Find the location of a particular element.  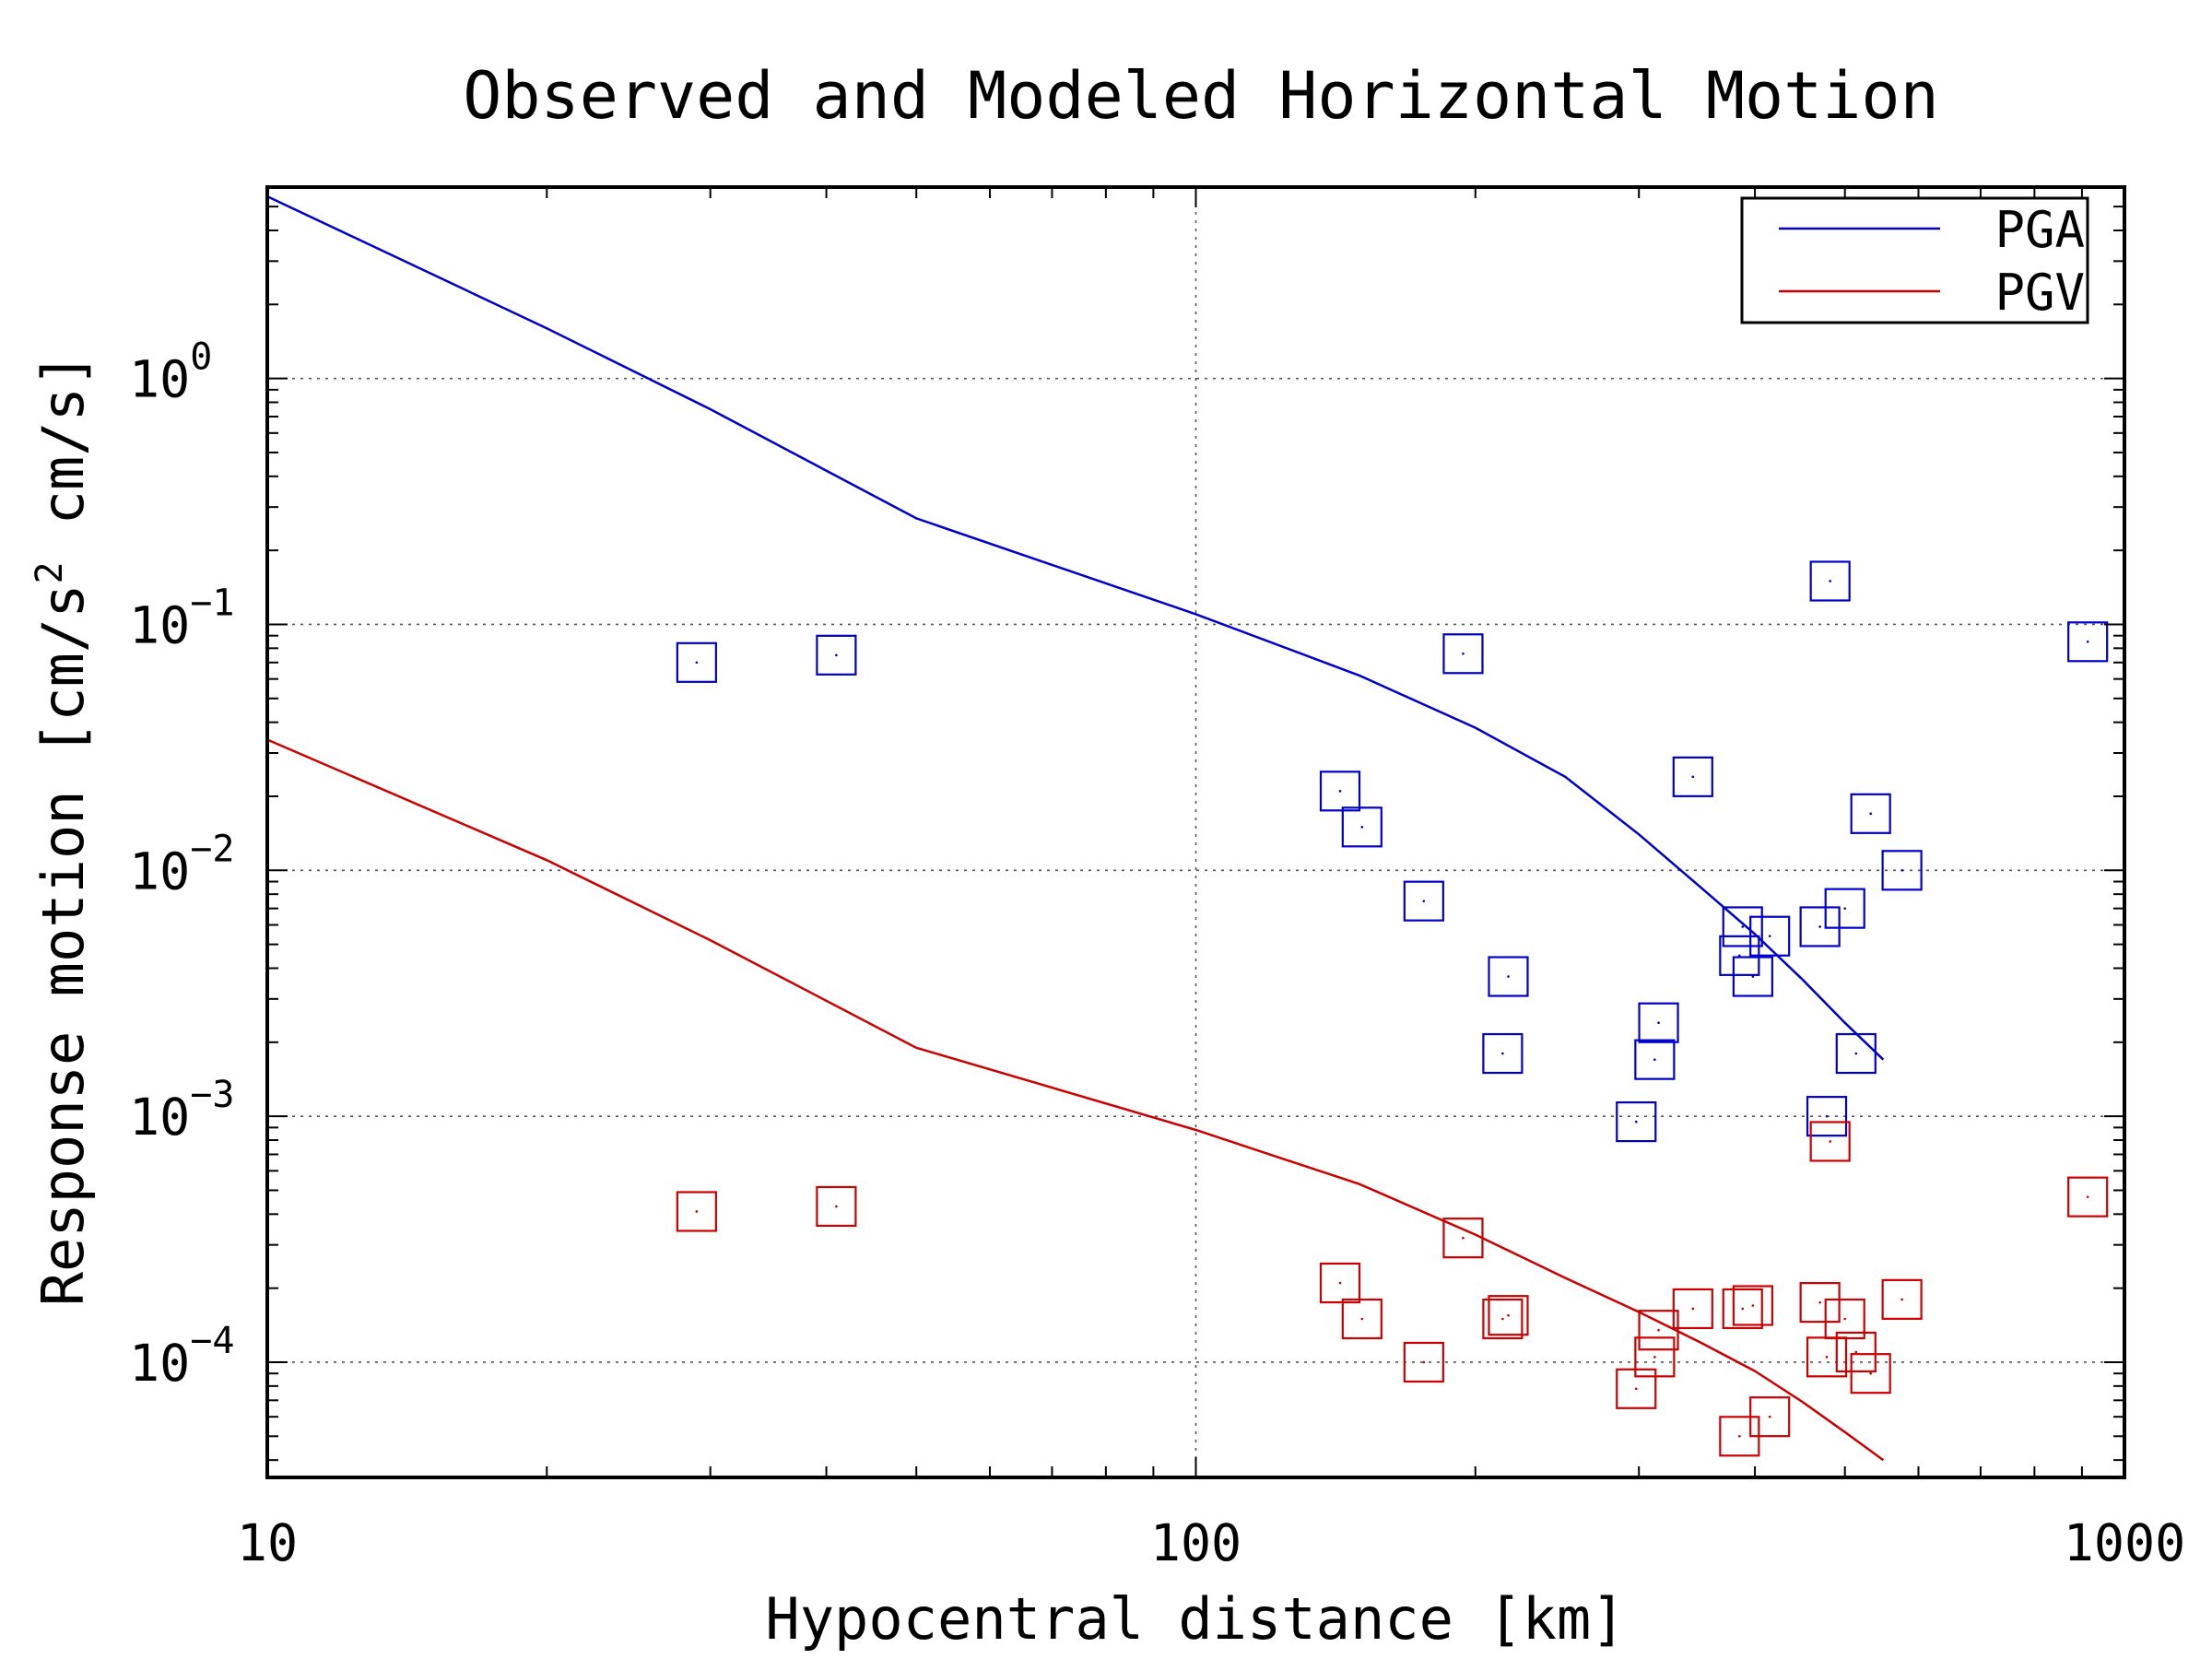

y-tick-label: 10⁻⁴ is located at coordinates (181, 1356).